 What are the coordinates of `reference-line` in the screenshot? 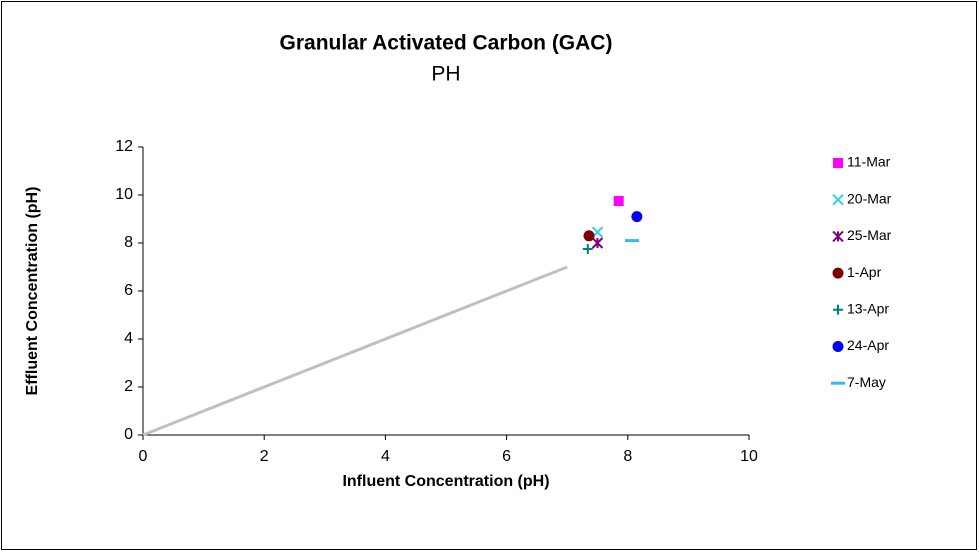 It's located at (355, 351).